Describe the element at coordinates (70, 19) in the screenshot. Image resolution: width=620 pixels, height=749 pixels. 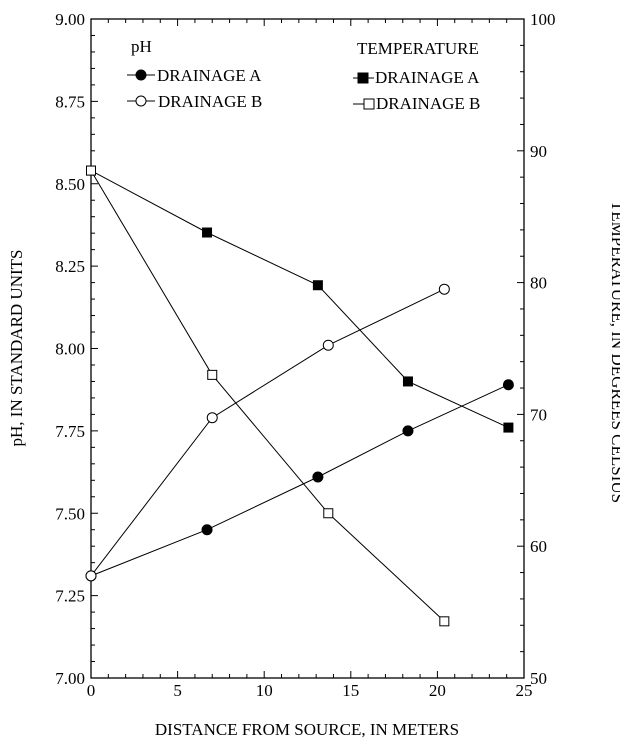
I see `y-left-tick-label: 9.00` at that location.